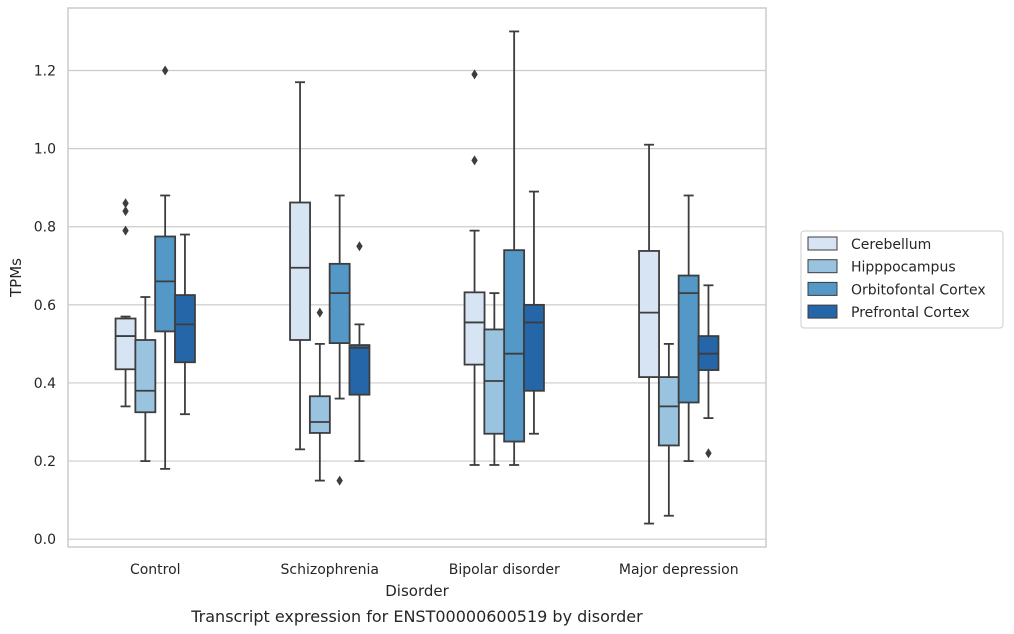 The height and width of the screenshot is (634, 1014). Describe the element at coordinates (679, 570) in the screenshot. I see `x-tick-label: Major depression` at that location.